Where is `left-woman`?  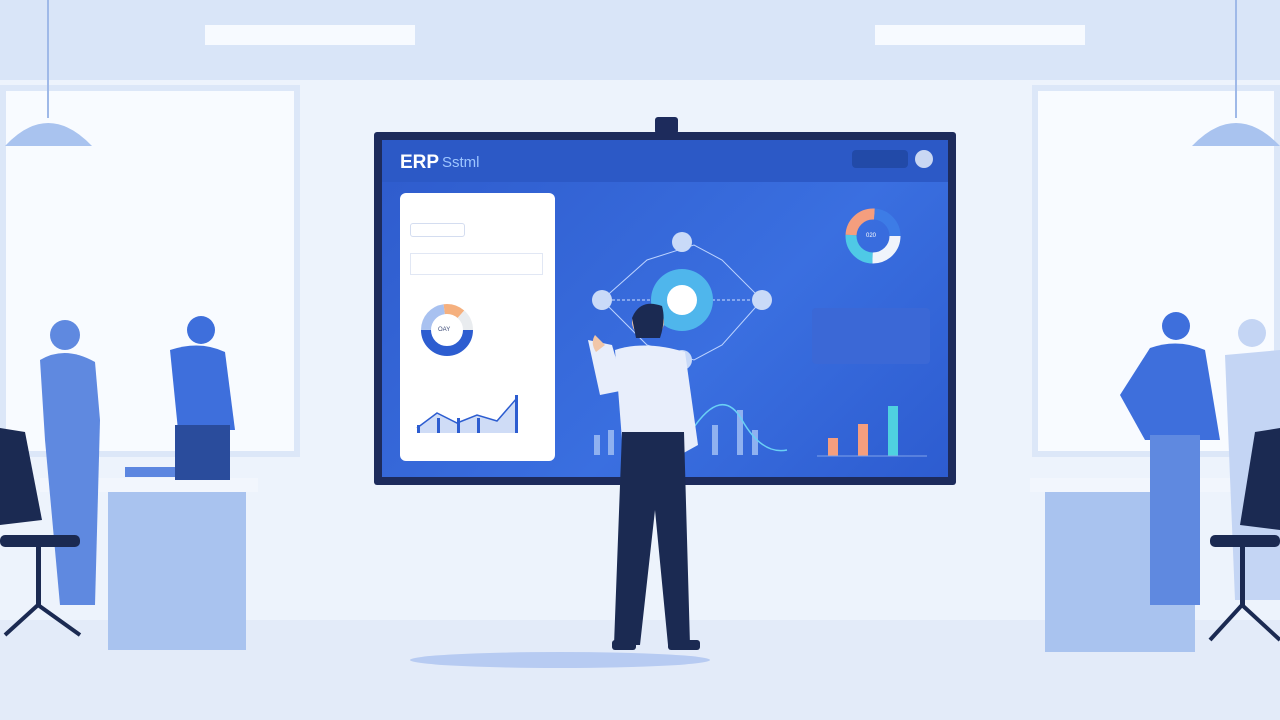
left-woman is located at coordinates (70, 462).